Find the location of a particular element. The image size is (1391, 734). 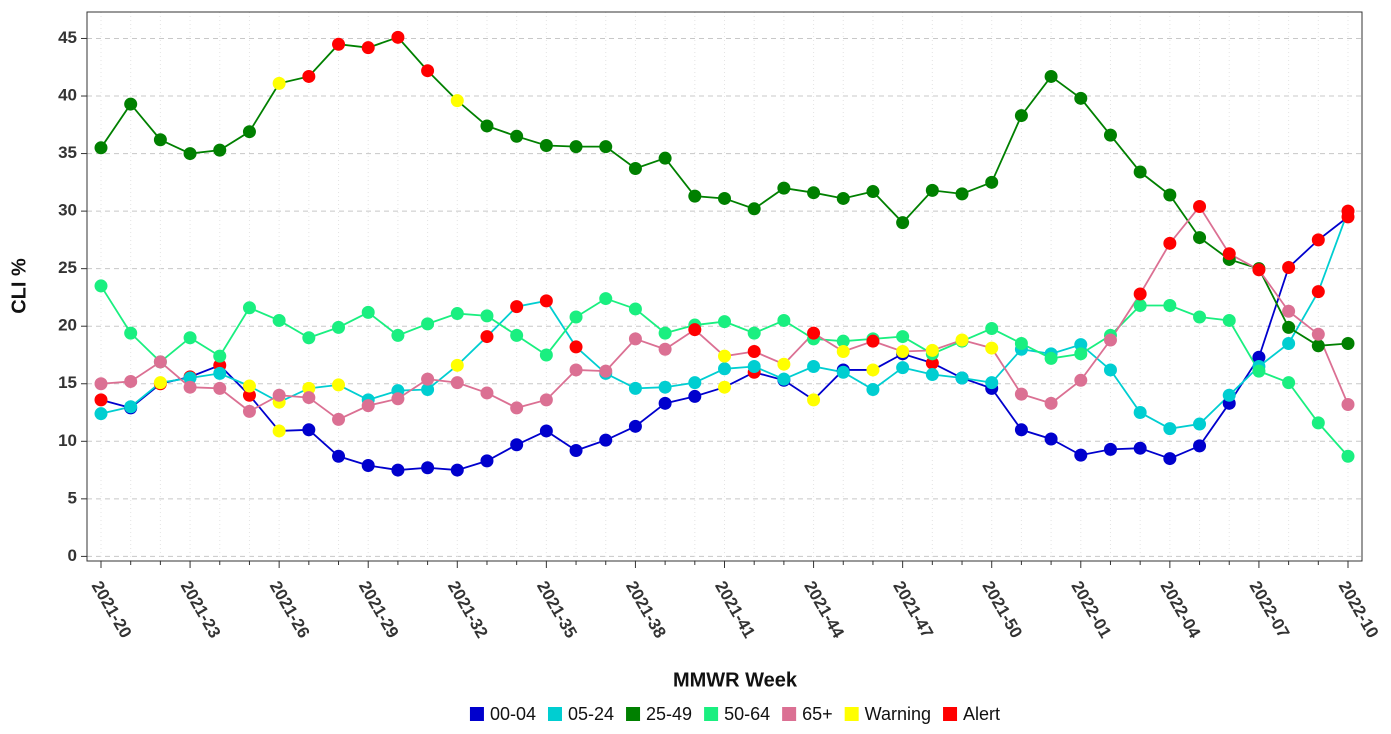

legend-label: 00-04 is located at coordinates (513, 714).